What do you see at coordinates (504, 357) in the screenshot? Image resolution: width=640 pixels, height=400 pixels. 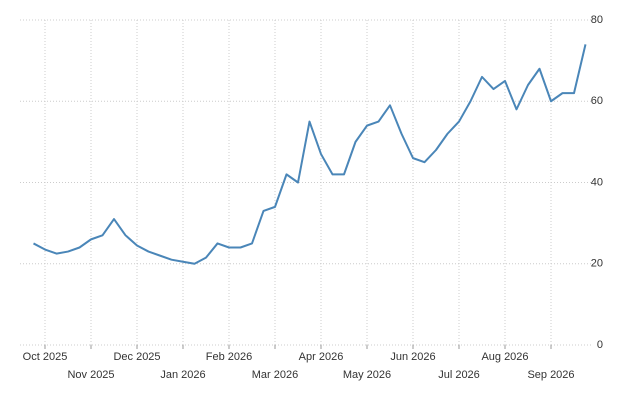 I see `x-tick-label: Aug 2026` at bounding box center [504, 357].